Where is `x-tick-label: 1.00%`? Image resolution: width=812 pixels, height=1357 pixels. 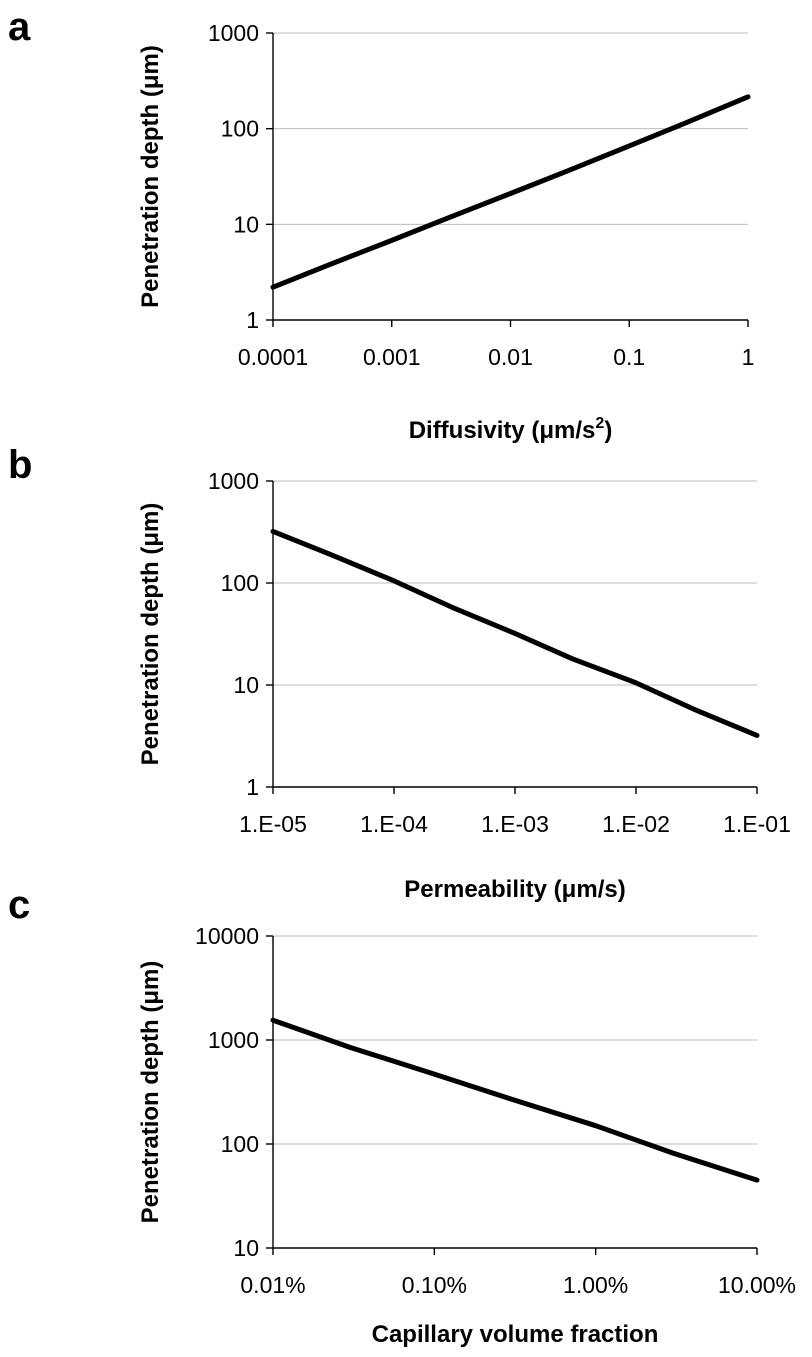 x-tick-label: 1.00% is located at coordinates (595, 1285).